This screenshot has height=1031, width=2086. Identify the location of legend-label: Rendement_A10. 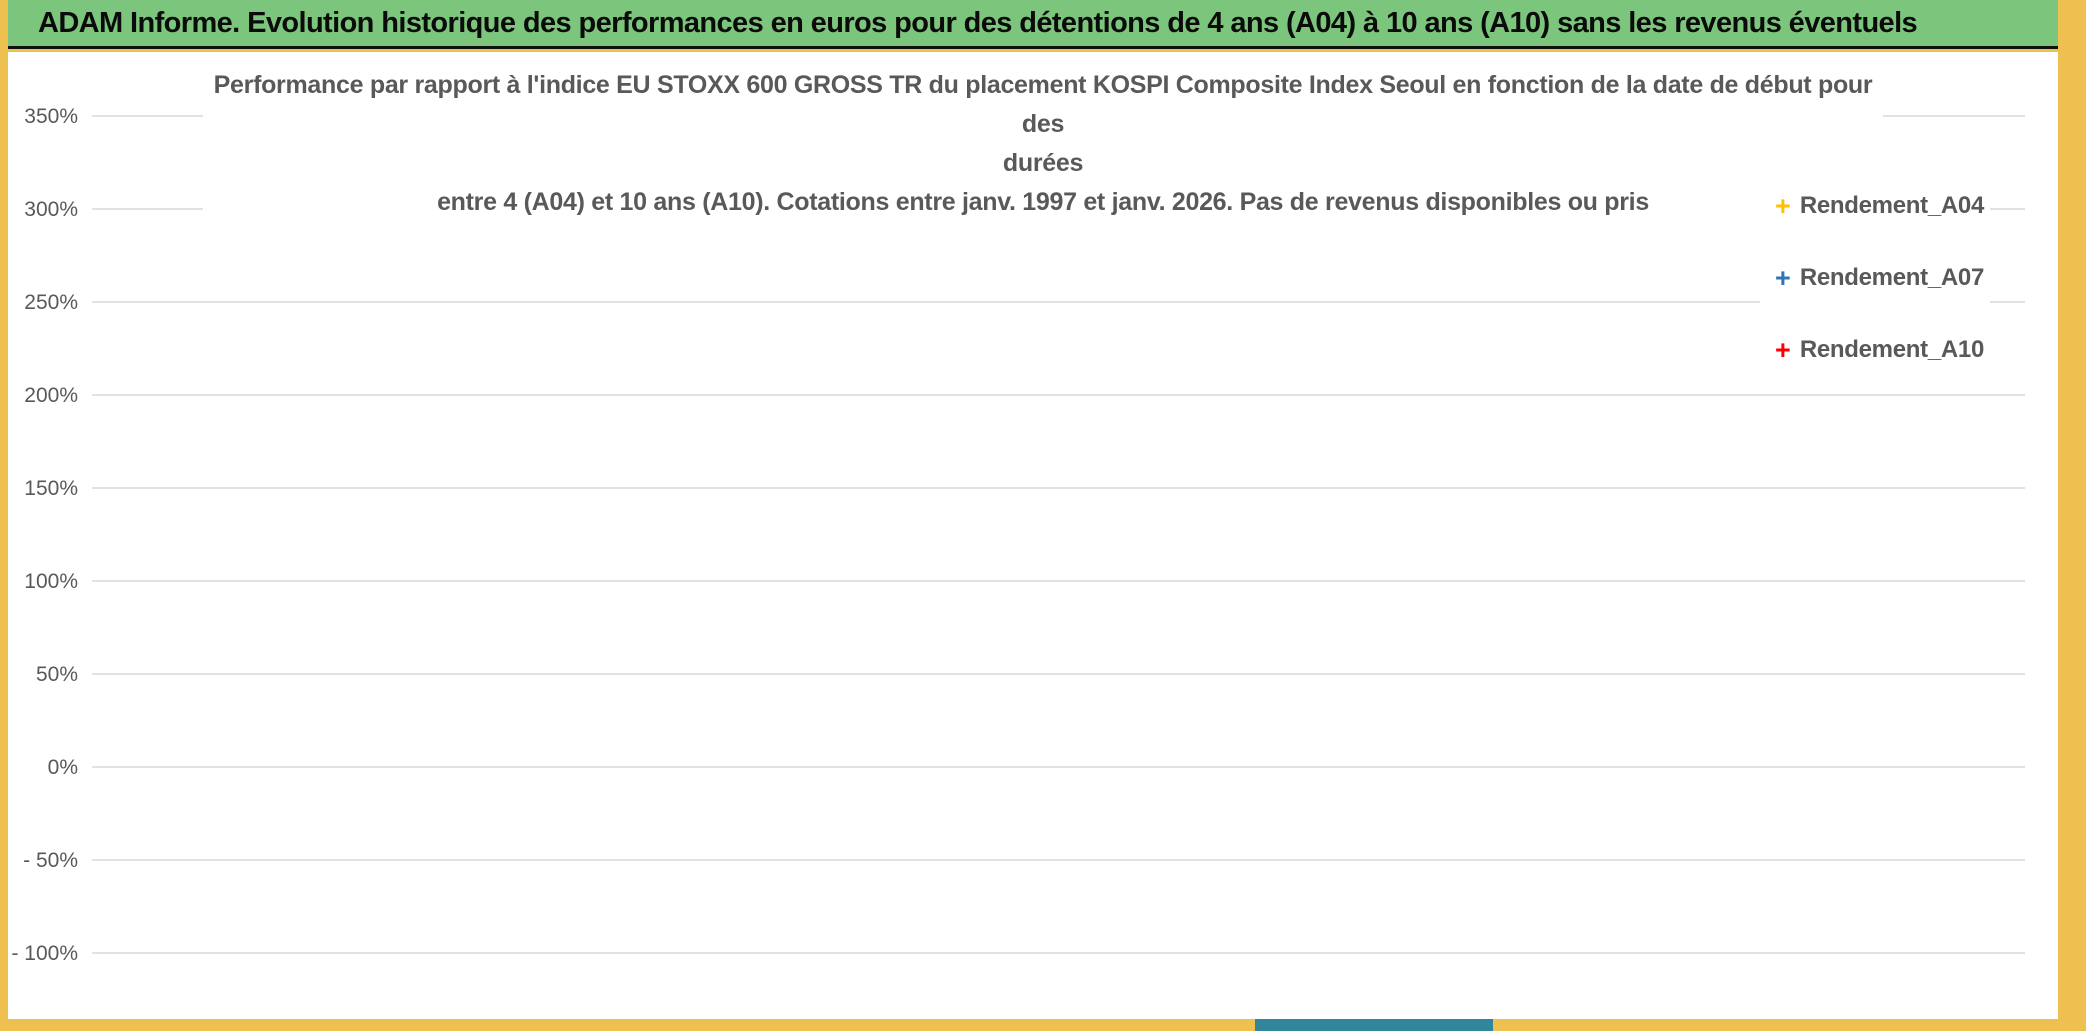
(1891, 349).